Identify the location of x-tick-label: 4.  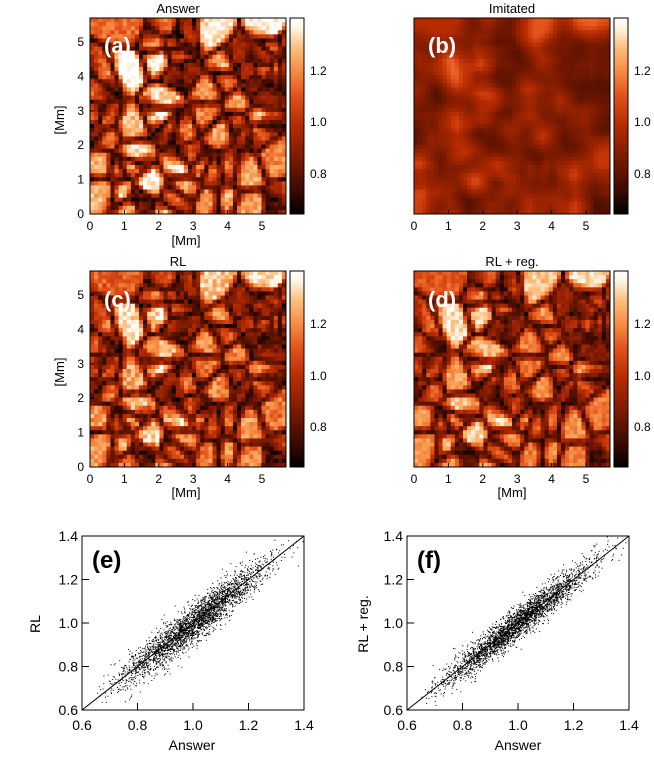
(551, 226).